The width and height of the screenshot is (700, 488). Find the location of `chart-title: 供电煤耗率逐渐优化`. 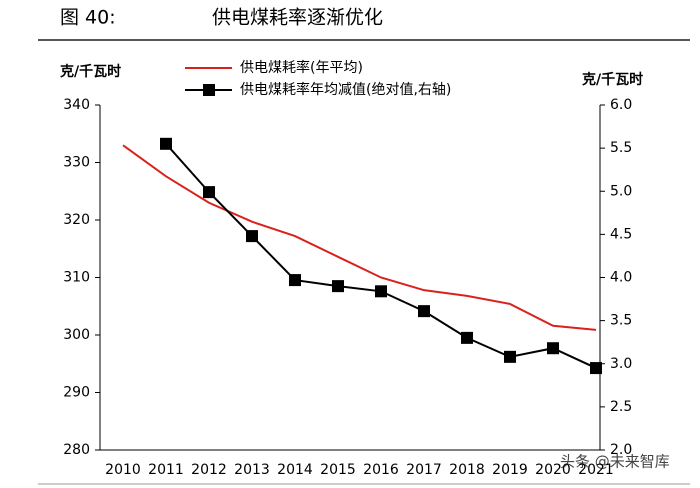

chart-title: 供电煤耗率逐渐优化 is located at coordinates (297, 18).